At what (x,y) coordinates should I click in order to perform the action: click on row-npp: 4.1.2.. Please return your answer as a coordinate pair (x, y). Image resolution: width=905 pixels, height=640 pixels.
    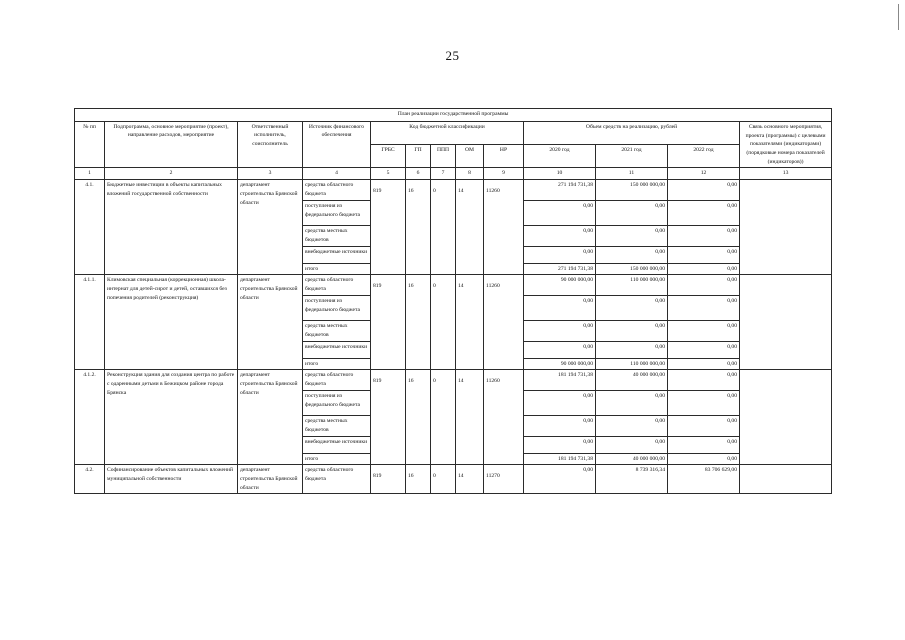
    Looking at the image, I should click on (89, 417).